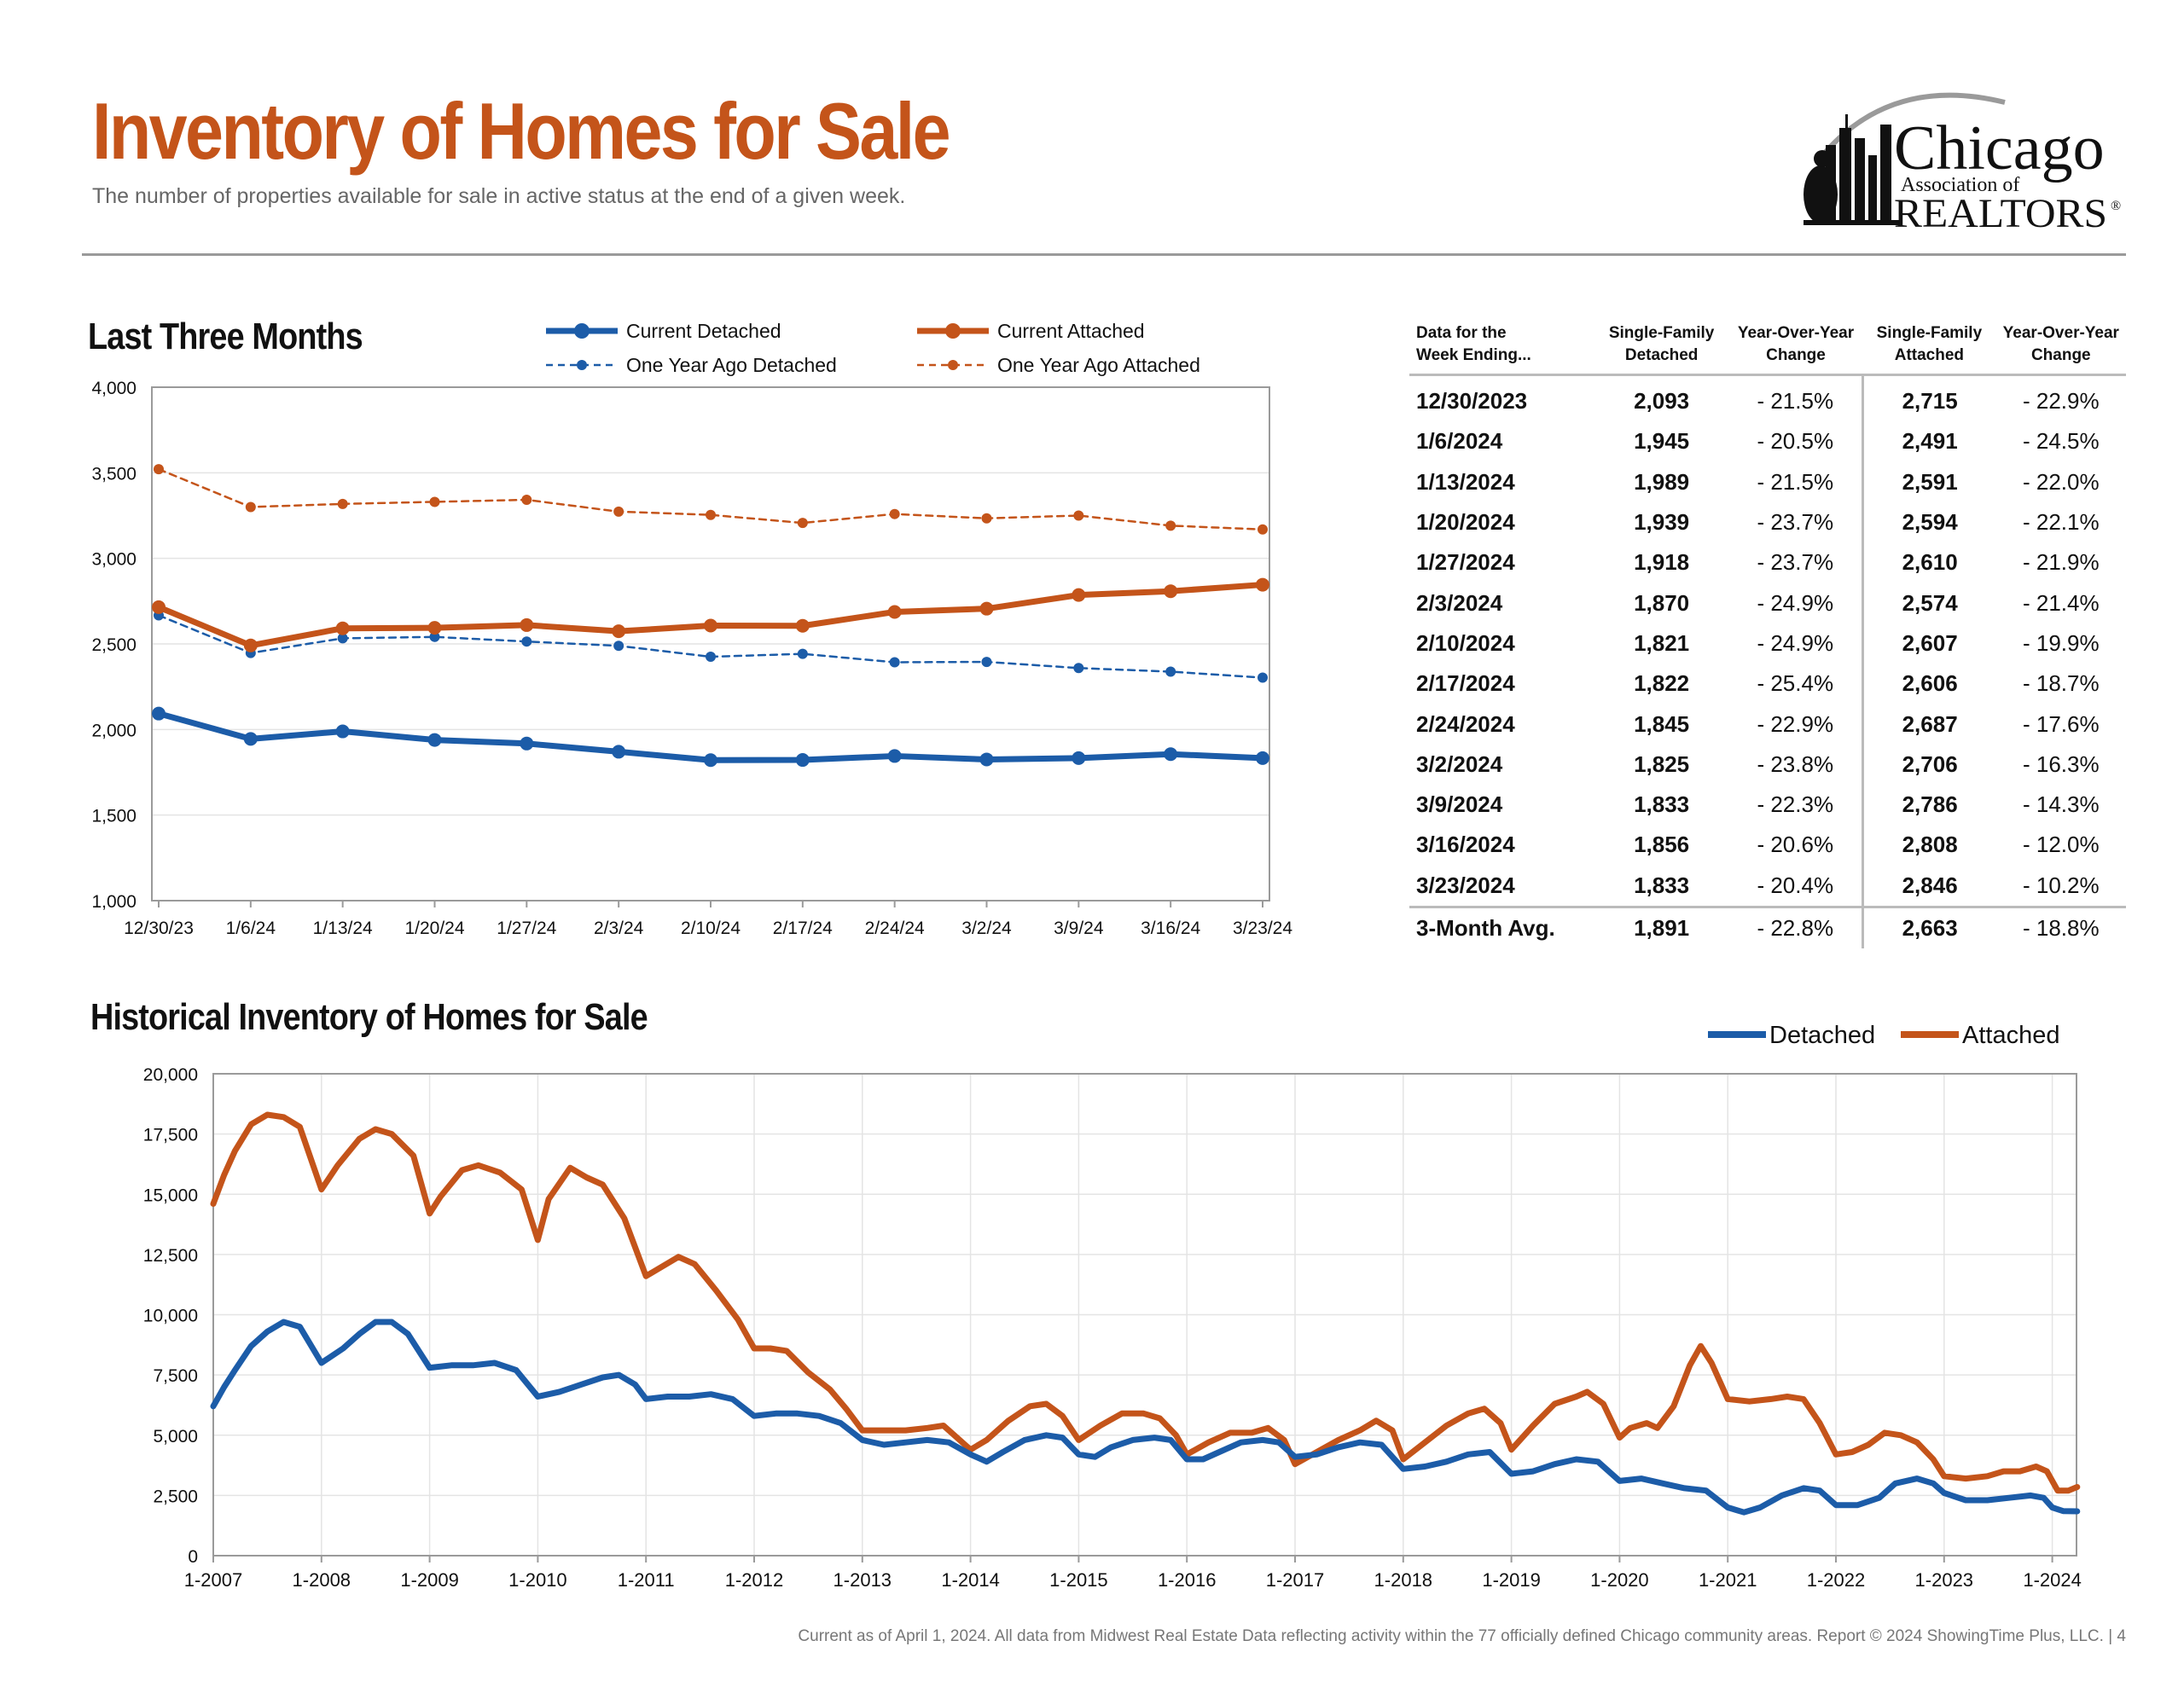 The height and width of the screenshot is (1687, 2184). I want to click on attached-cell: 2,663, so click(1929, 927).